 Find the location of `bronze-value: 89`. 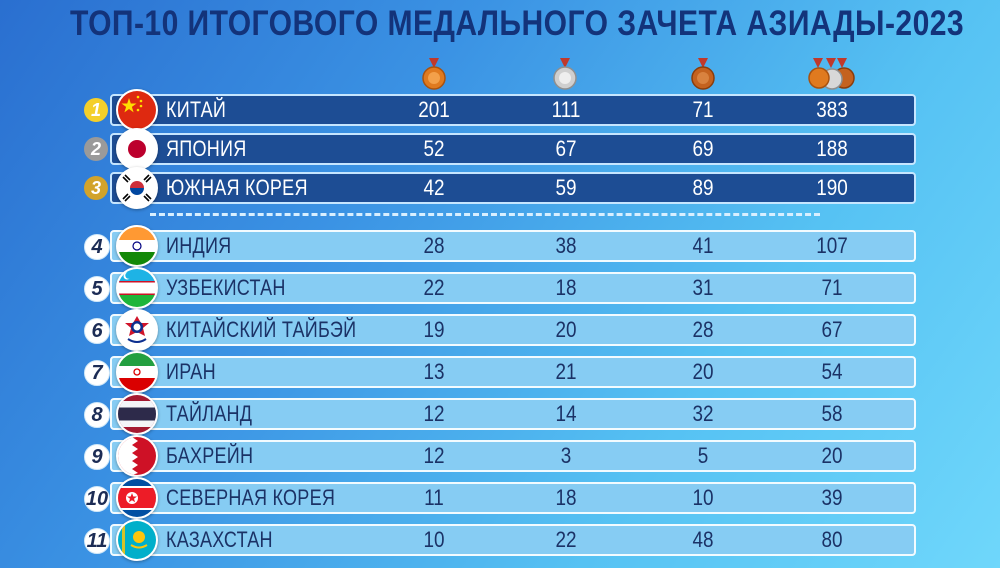

bronze-value: 89 is located at coordinates (703, 187).